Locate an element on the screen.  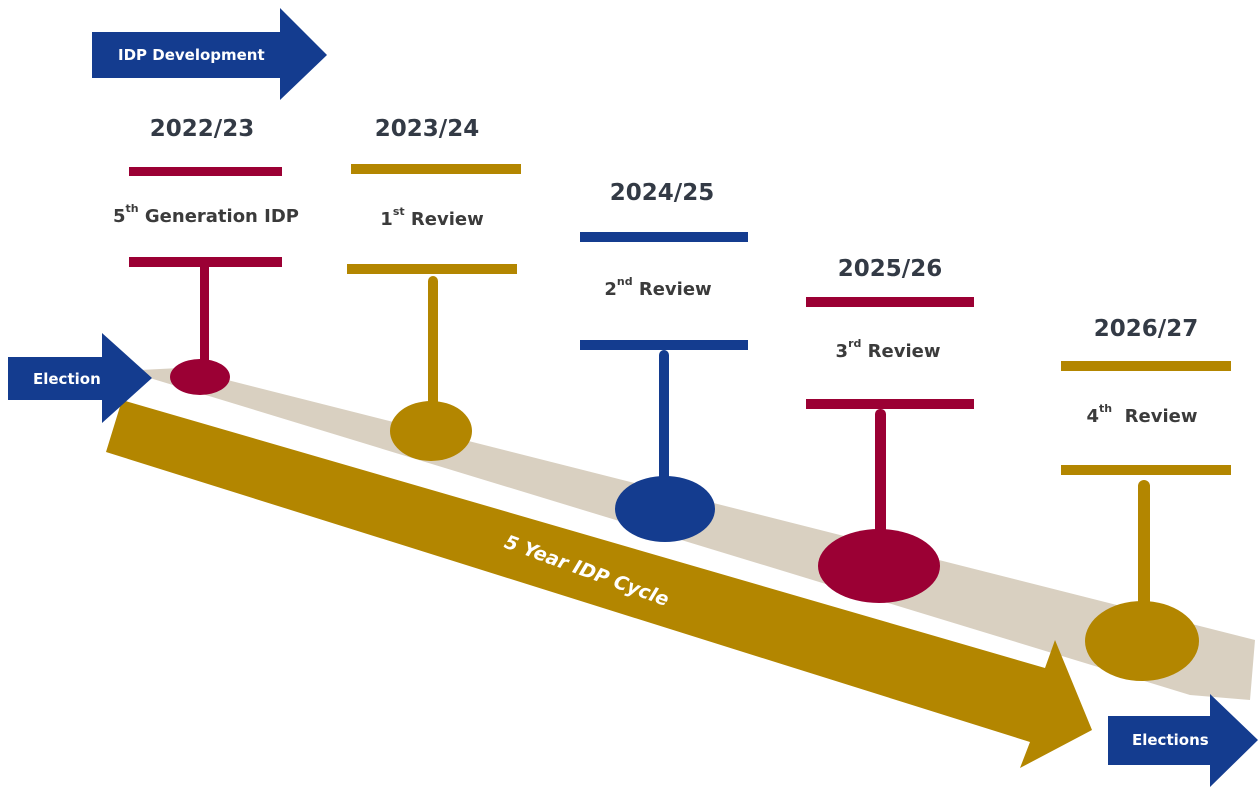
stage-2022-marker is located at coordinates (205, 281).